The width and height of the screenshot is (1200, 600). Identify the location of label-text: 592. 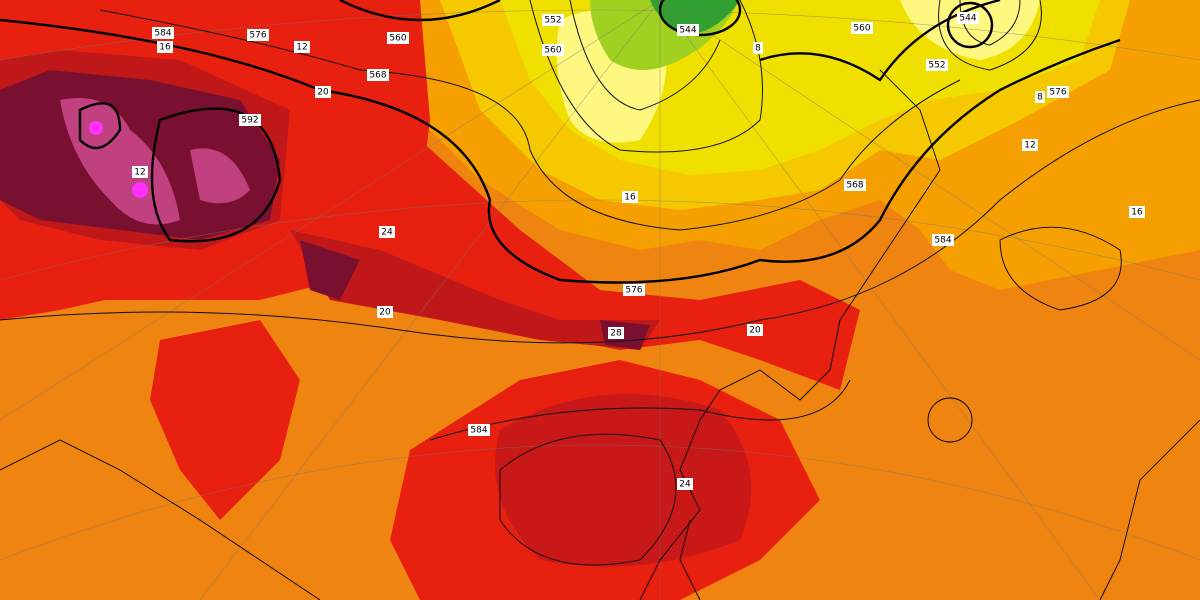
(249, 121).